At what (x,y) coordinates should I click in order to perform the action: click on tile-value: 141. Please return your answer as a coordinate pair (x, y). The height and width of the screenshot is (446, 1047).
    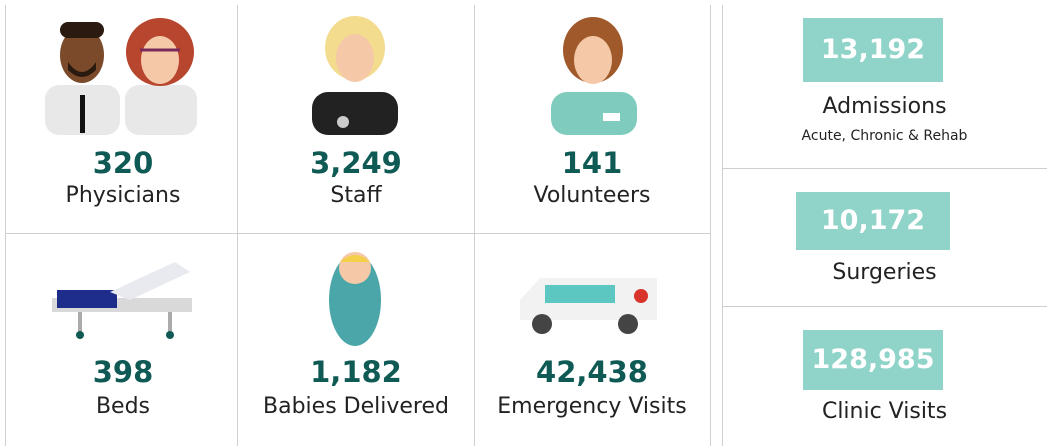
    Looking at the image, I should click on (592, 163).